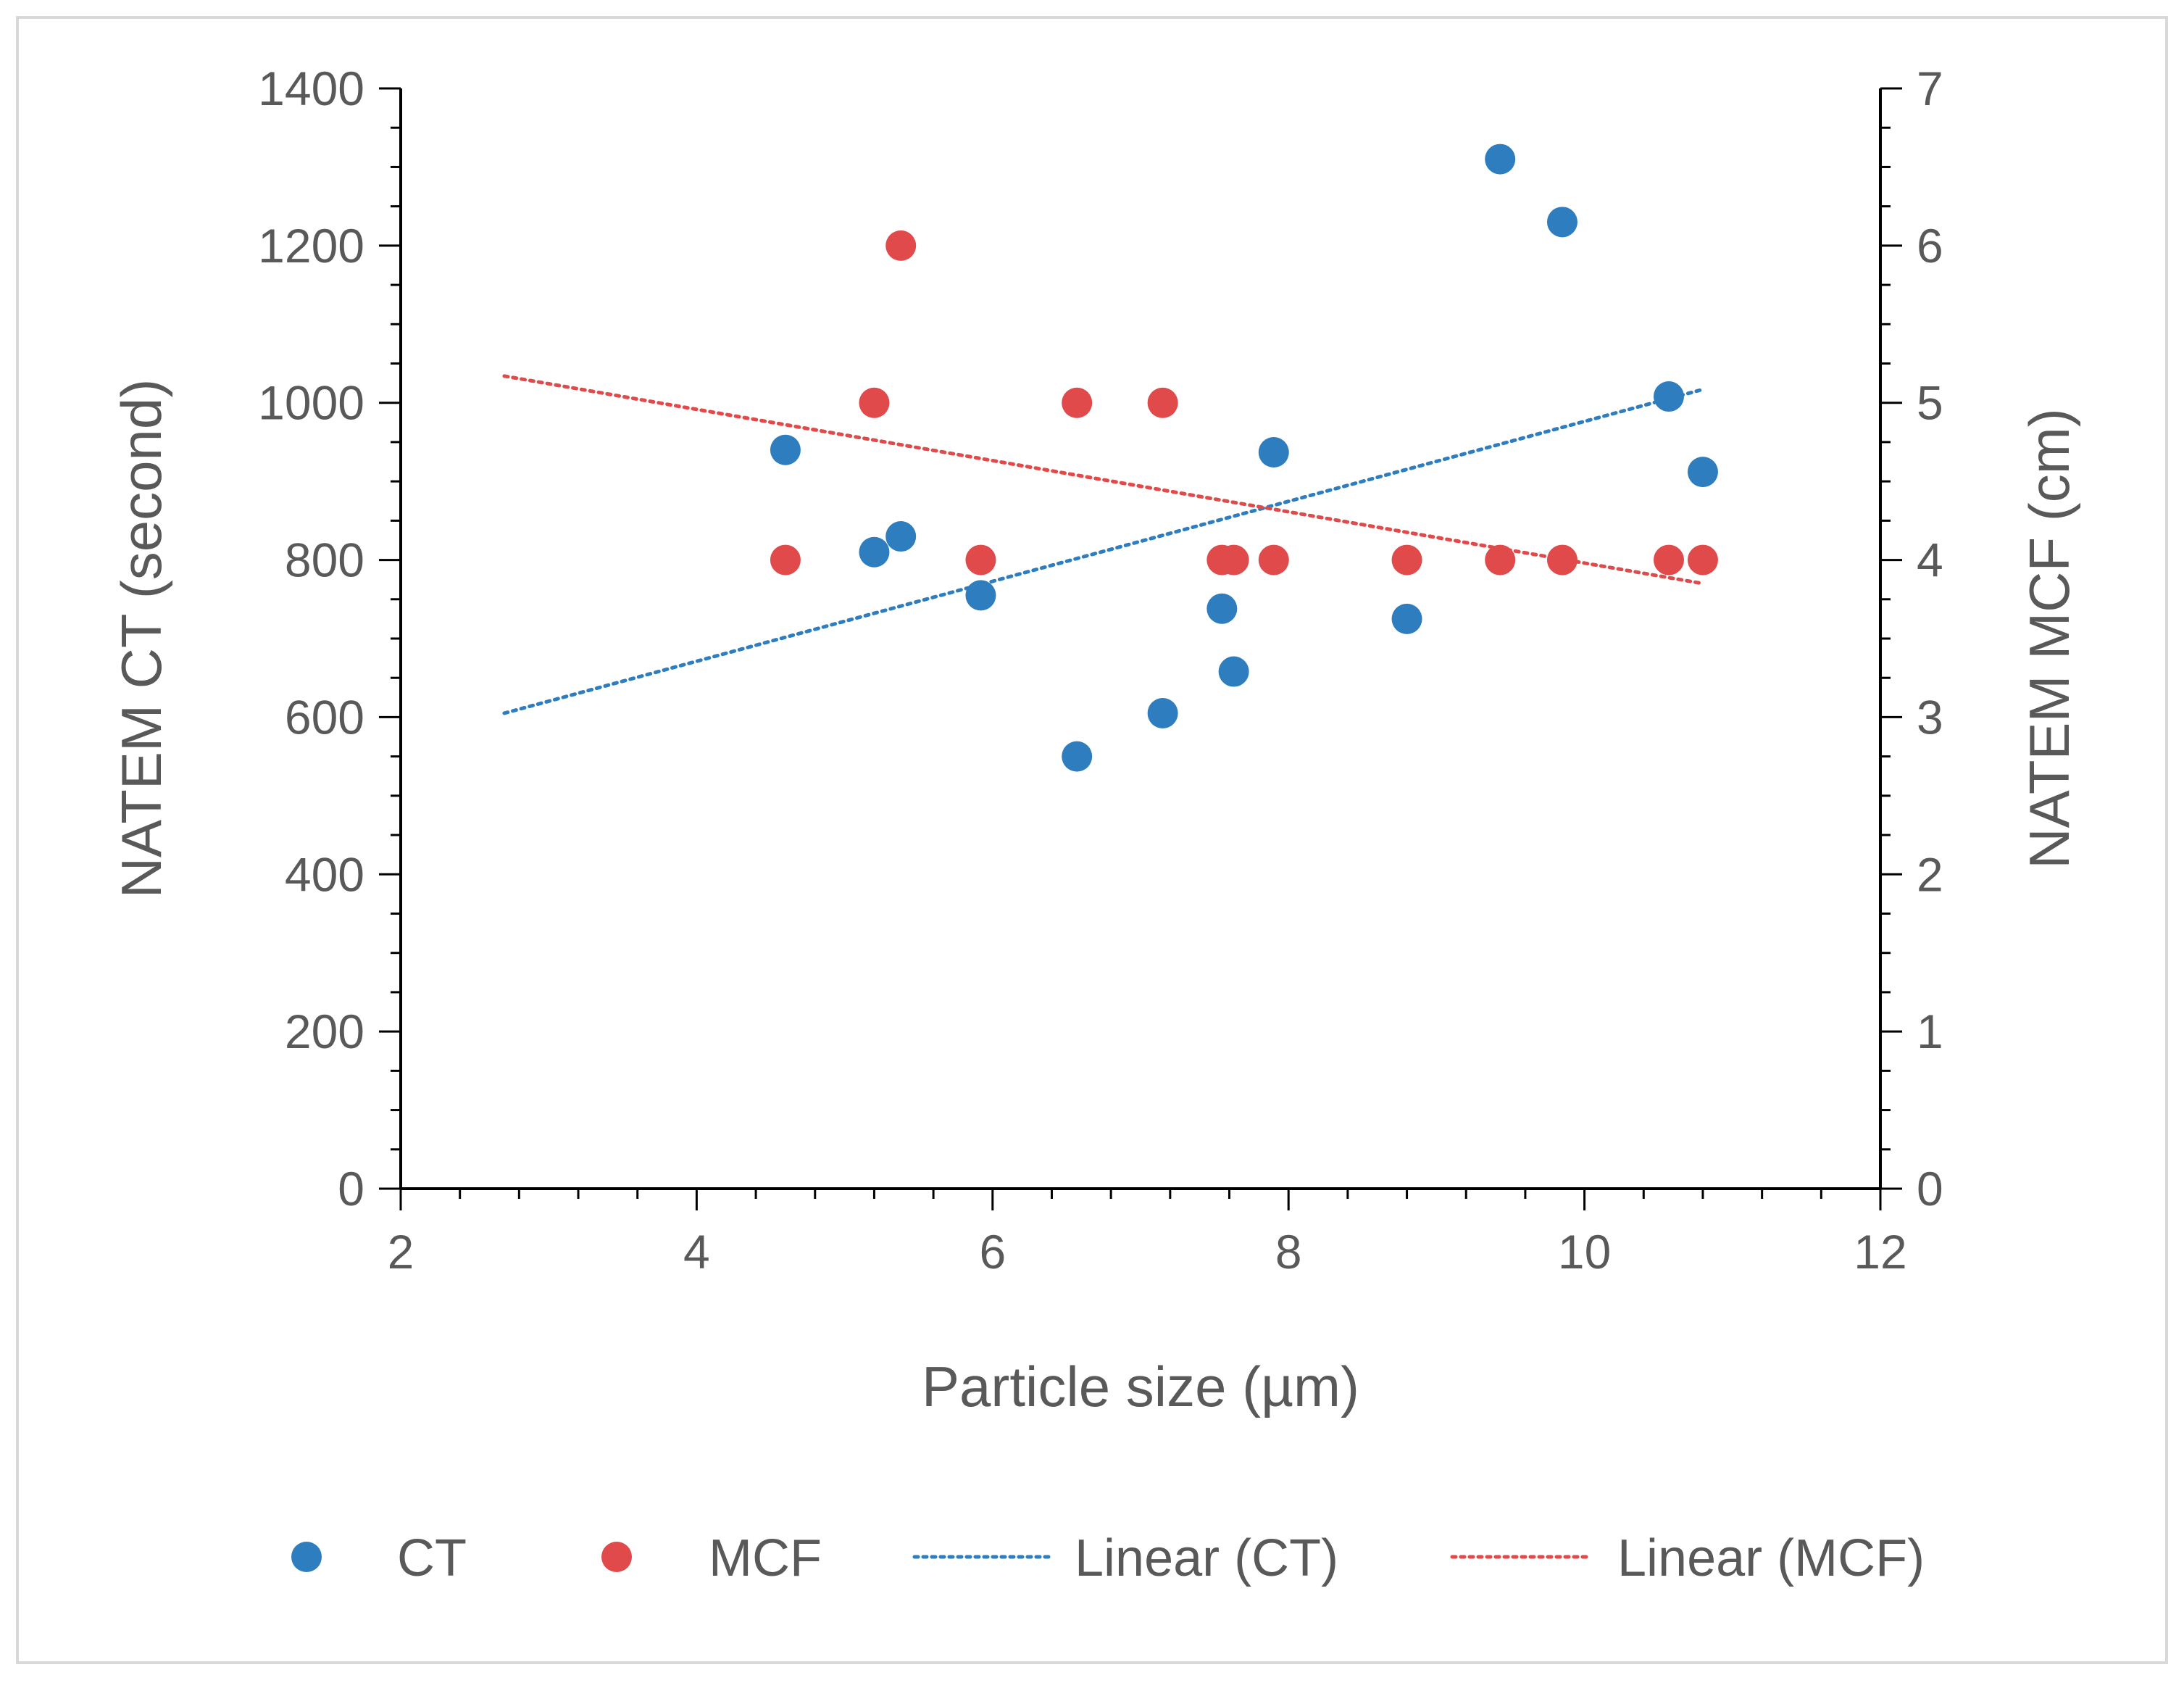 The height and width of the screenshot is (1683, 2184). Describe the element at coordinates (1206, 1558) in the screenshot. I see `legend-label-linear-ct: Linear (CT)` at that location.